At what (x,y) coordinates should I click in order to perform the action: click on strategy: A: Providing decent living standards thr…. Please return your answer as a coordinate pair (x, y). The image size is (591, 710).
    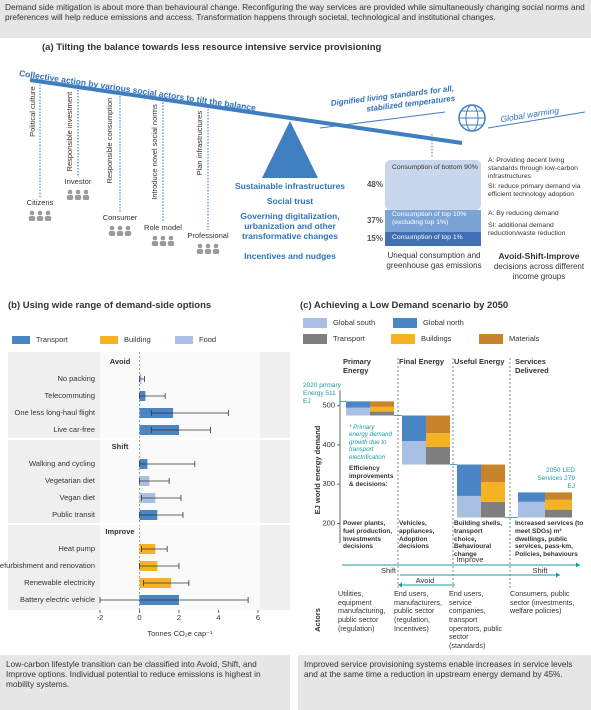
    Looking at the image, I should click on (533, 169).